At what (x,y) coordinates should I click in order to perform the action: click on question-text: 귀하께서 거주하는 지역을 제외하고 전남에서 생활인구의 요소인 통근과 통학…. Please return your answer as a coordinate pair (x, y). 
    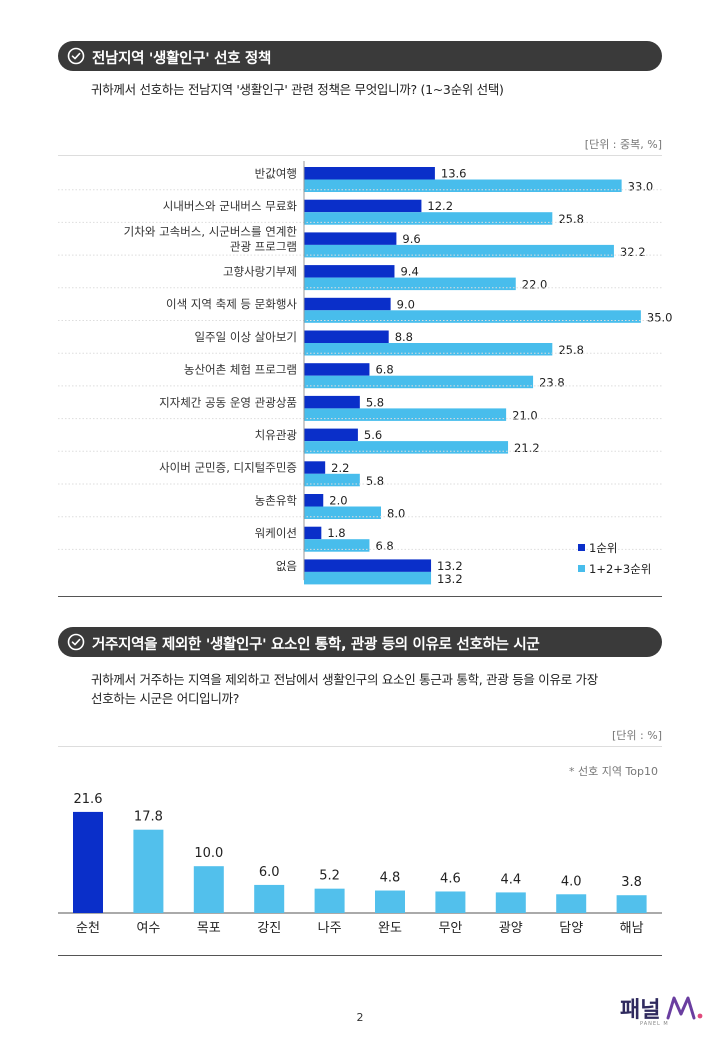
    Looking at the image, I should click on (344, 689).